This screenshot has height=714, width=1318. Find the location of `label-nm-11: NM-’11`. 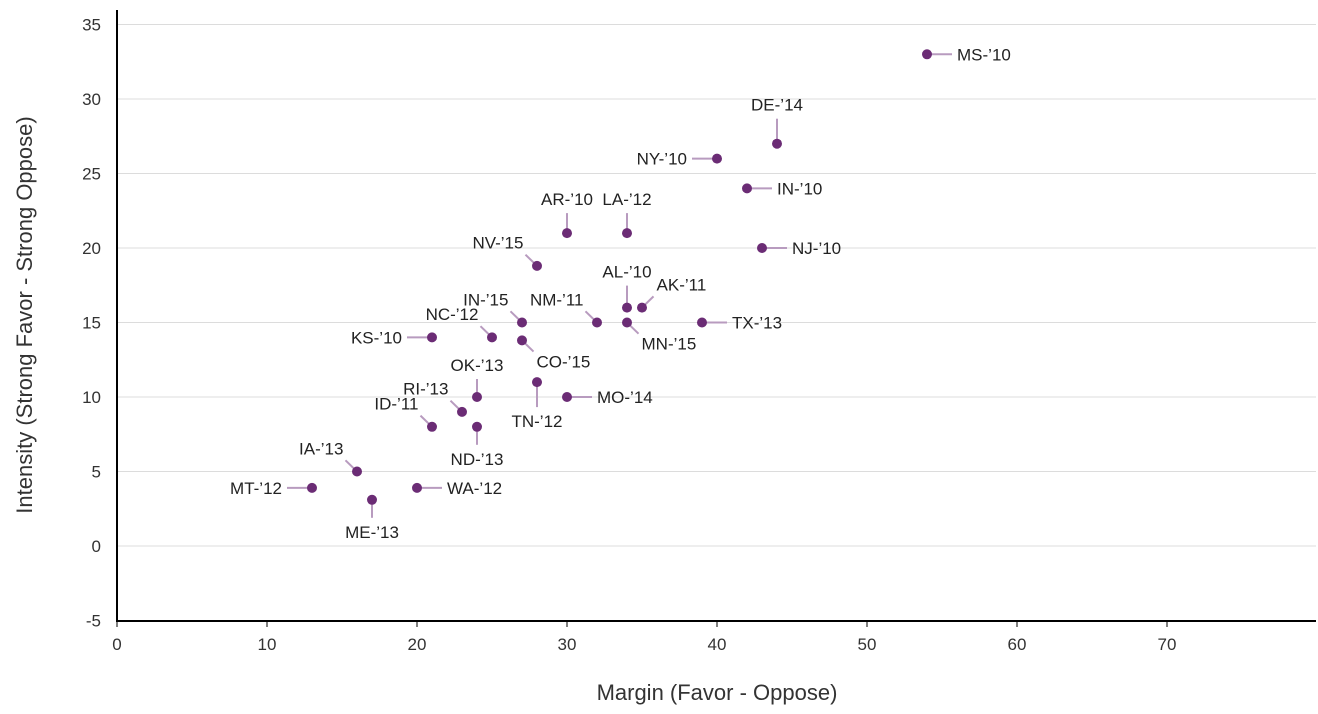

label-nm-11: NM-’11 is located at coordinates (557, 299).